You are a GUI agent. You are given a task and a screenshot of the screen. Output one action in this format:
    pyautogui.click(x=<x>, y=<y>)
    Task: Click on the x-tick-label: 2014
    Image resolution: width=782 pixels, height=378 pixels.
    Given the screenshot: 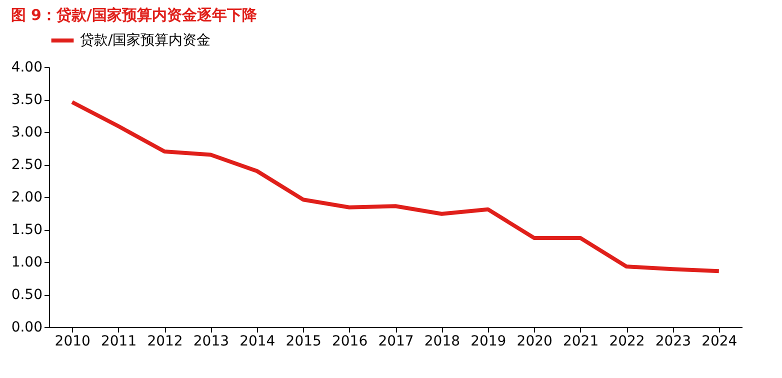 What is the action you would take?
    pyautogui.click(x=258, y=342)
    